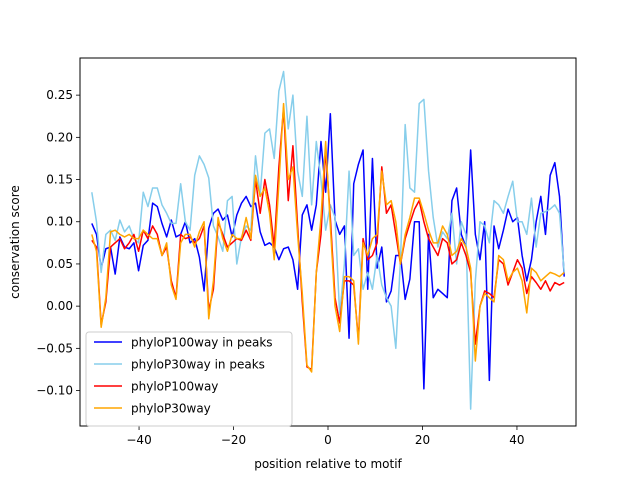 The image size is (640, 480). I want to click on x-axis-label: position relative to motif, so click(328, 464).